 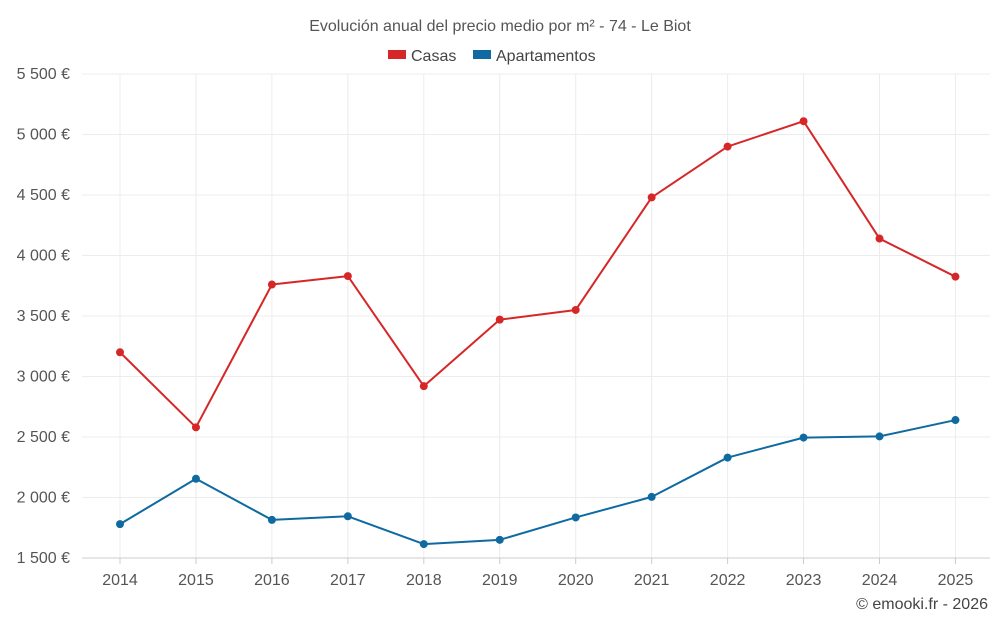 What do you see at coordinates (43, 256) in the screenshot?
I see `y-tick-label: 4 000 €` at bounding box center [43, 256].